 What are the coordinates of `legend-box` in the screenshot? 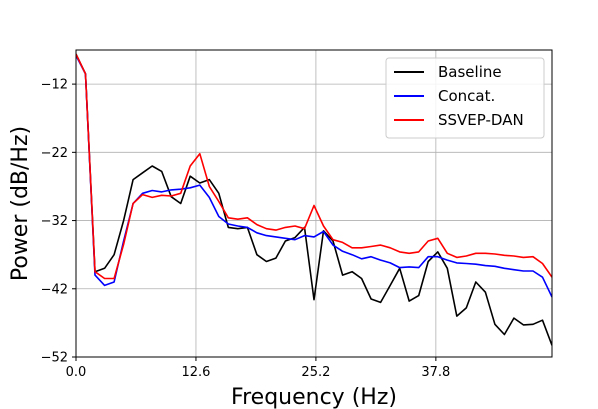 It's located at (465, 98).